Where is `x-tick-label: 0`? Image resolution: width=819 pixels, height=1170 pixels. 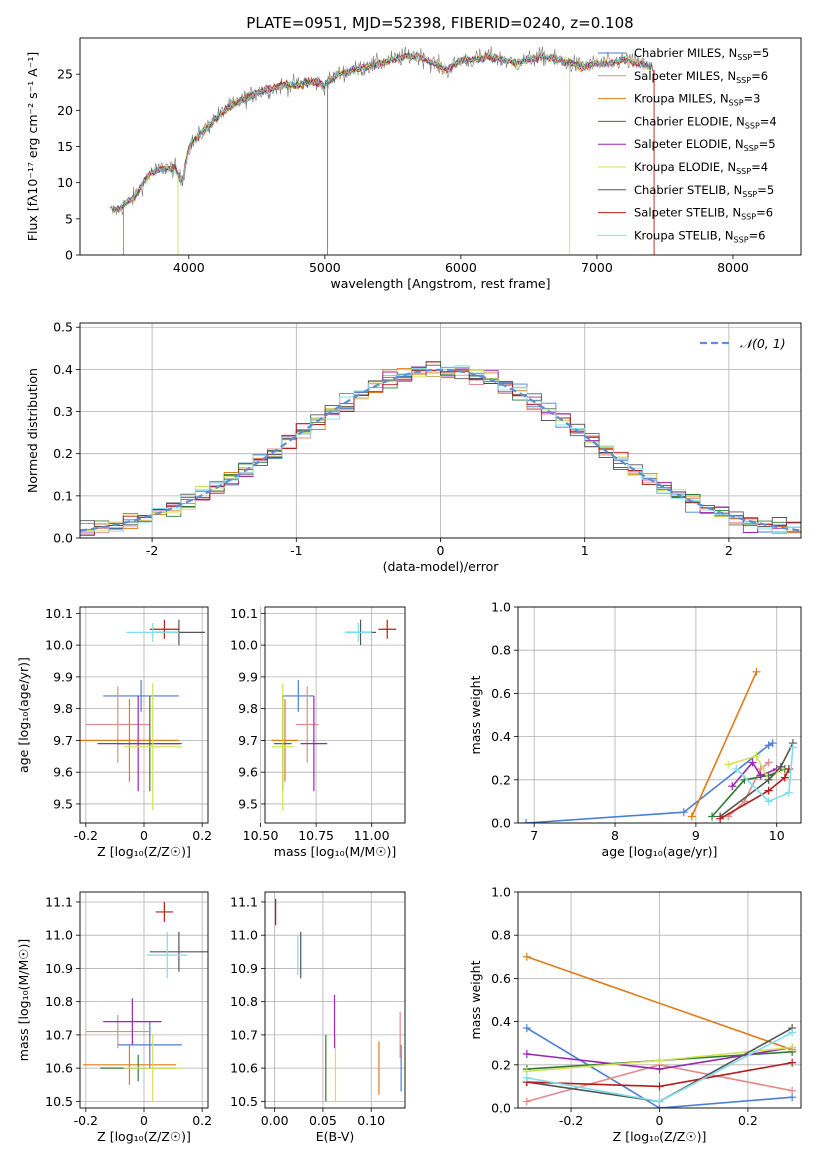
x-tick-label: 0 is located at coordinates (660, 1120).